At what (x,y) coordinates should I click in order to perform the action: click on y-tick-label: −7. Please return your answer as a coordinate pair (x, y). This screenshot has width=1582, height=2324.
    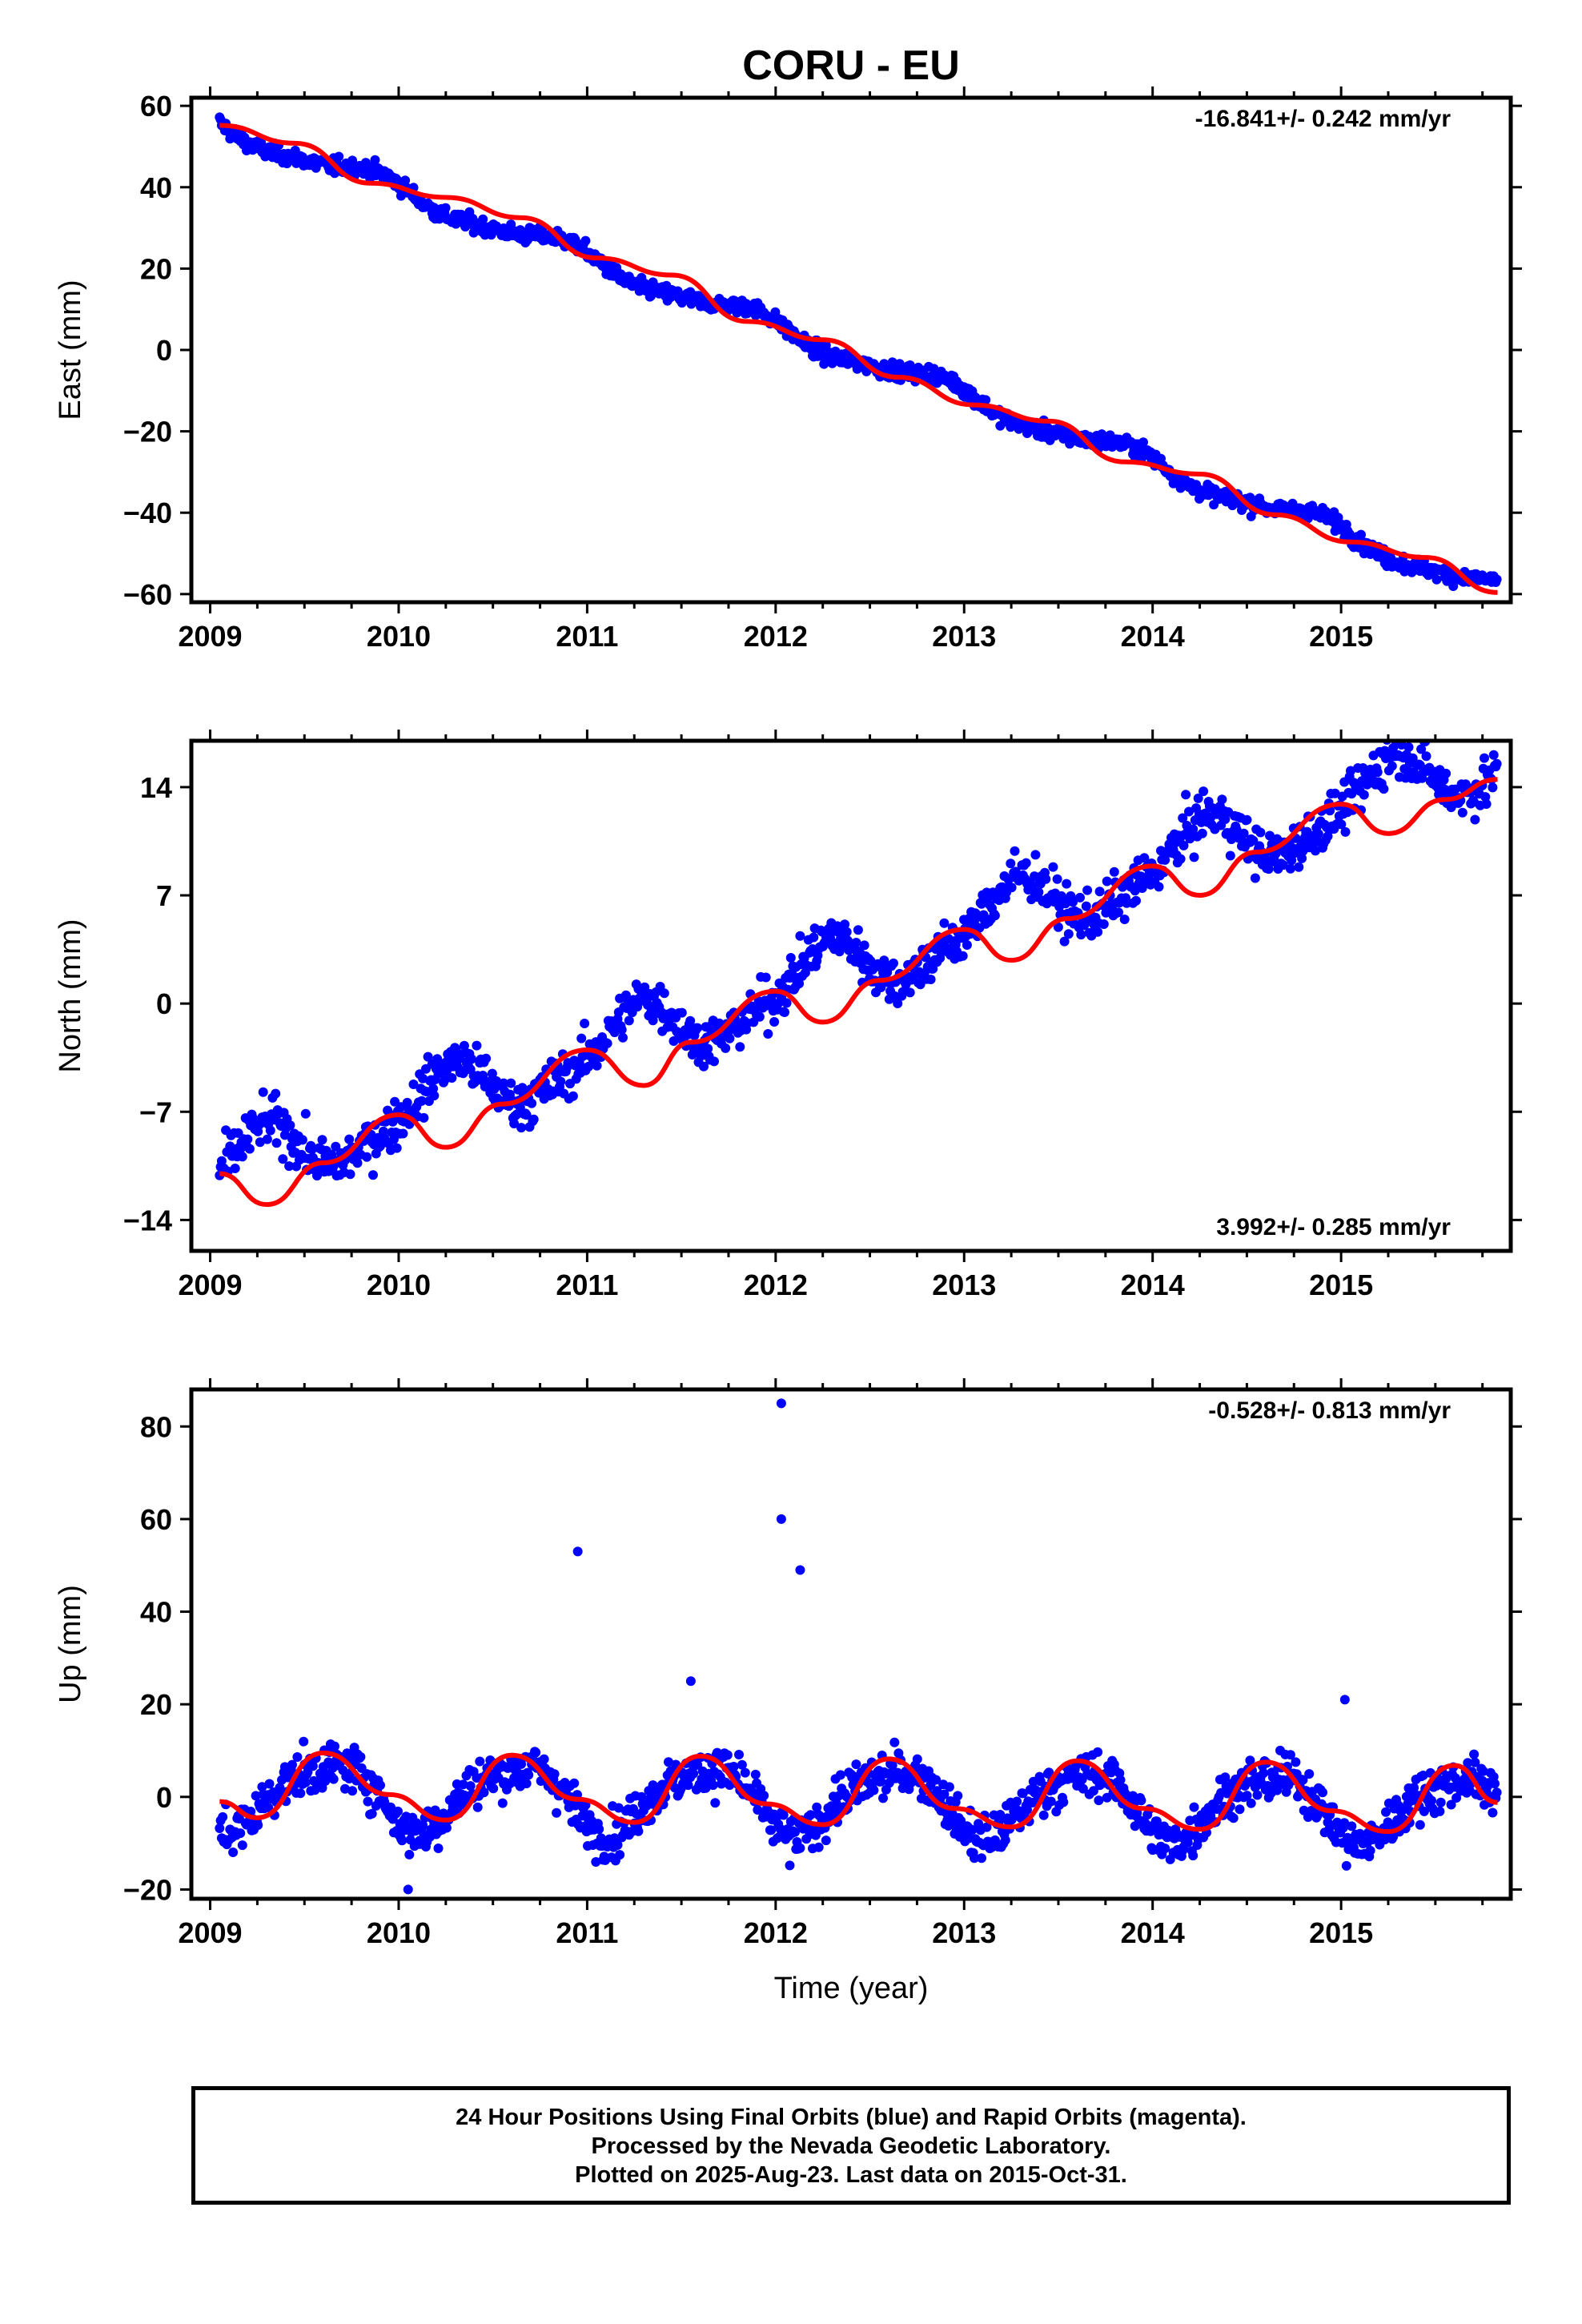
    Looking at the image, I should click on (155, 1112).